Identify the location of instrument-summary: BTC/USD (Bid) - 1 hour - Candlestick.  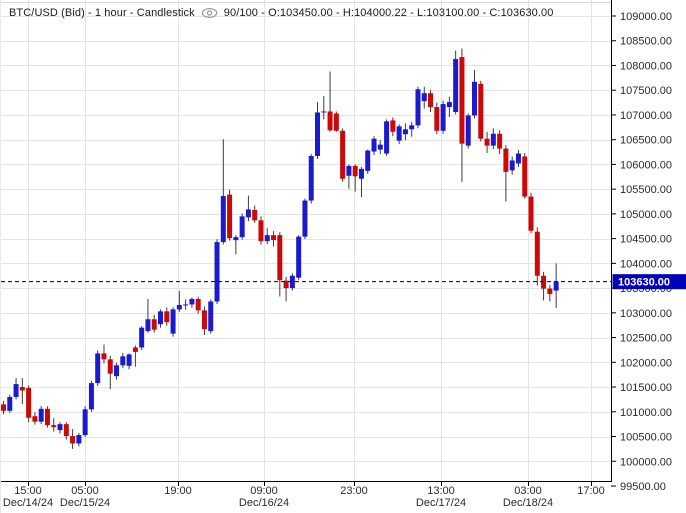
(102, 13).